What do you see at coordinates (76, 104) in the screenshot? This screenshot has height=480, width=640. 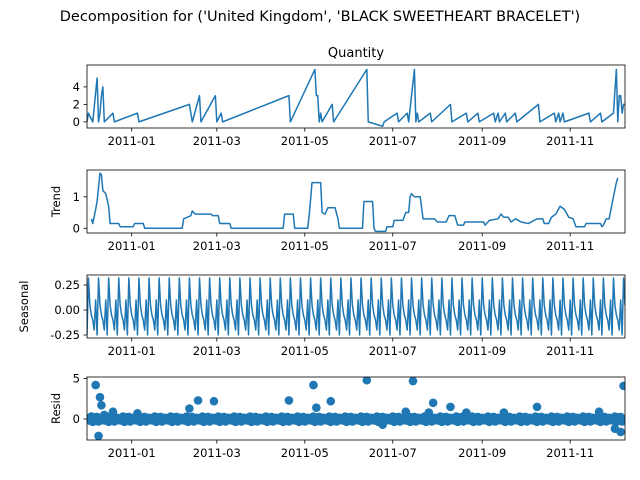 I see `y-tick-label: 2` at bounding box center [76, 104].